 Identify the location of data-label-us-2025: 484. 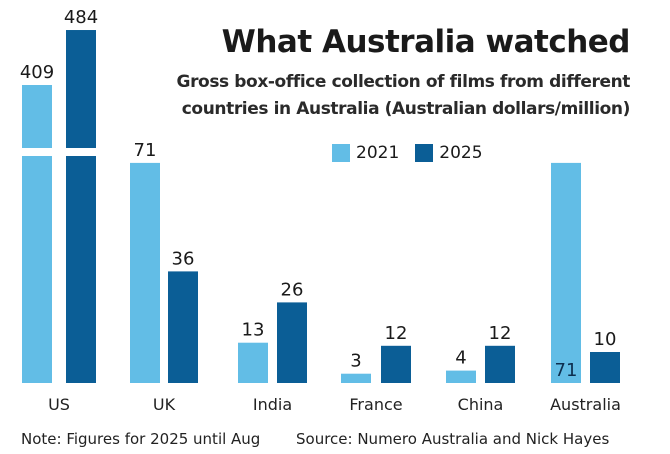
(81, 17).